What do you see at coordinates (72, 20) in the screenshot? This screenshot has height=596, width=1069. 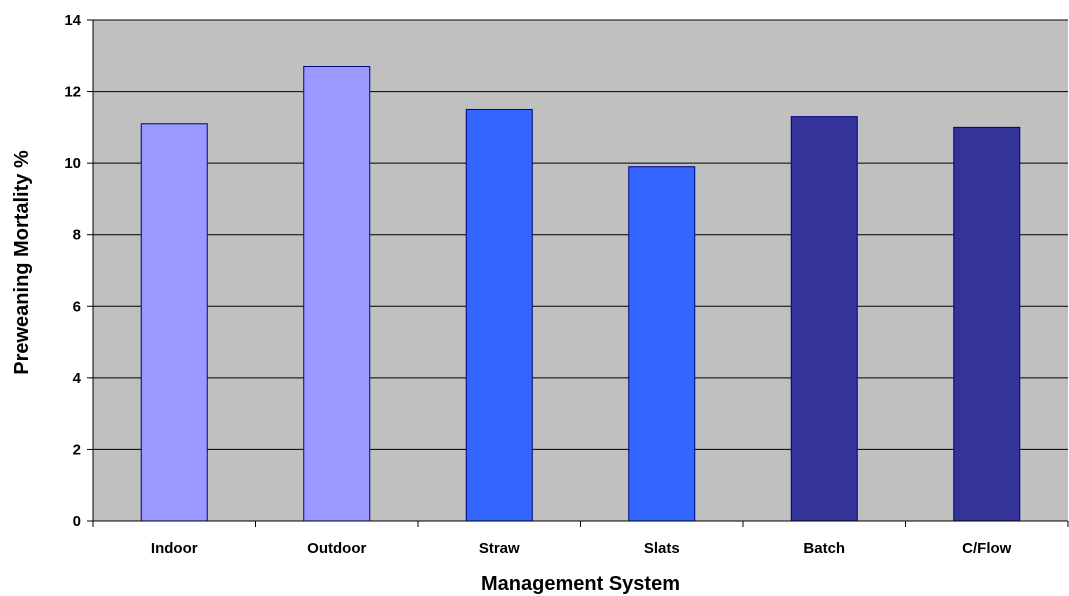 I see `y-tick-label: 14` at bounding box center [72, 20].